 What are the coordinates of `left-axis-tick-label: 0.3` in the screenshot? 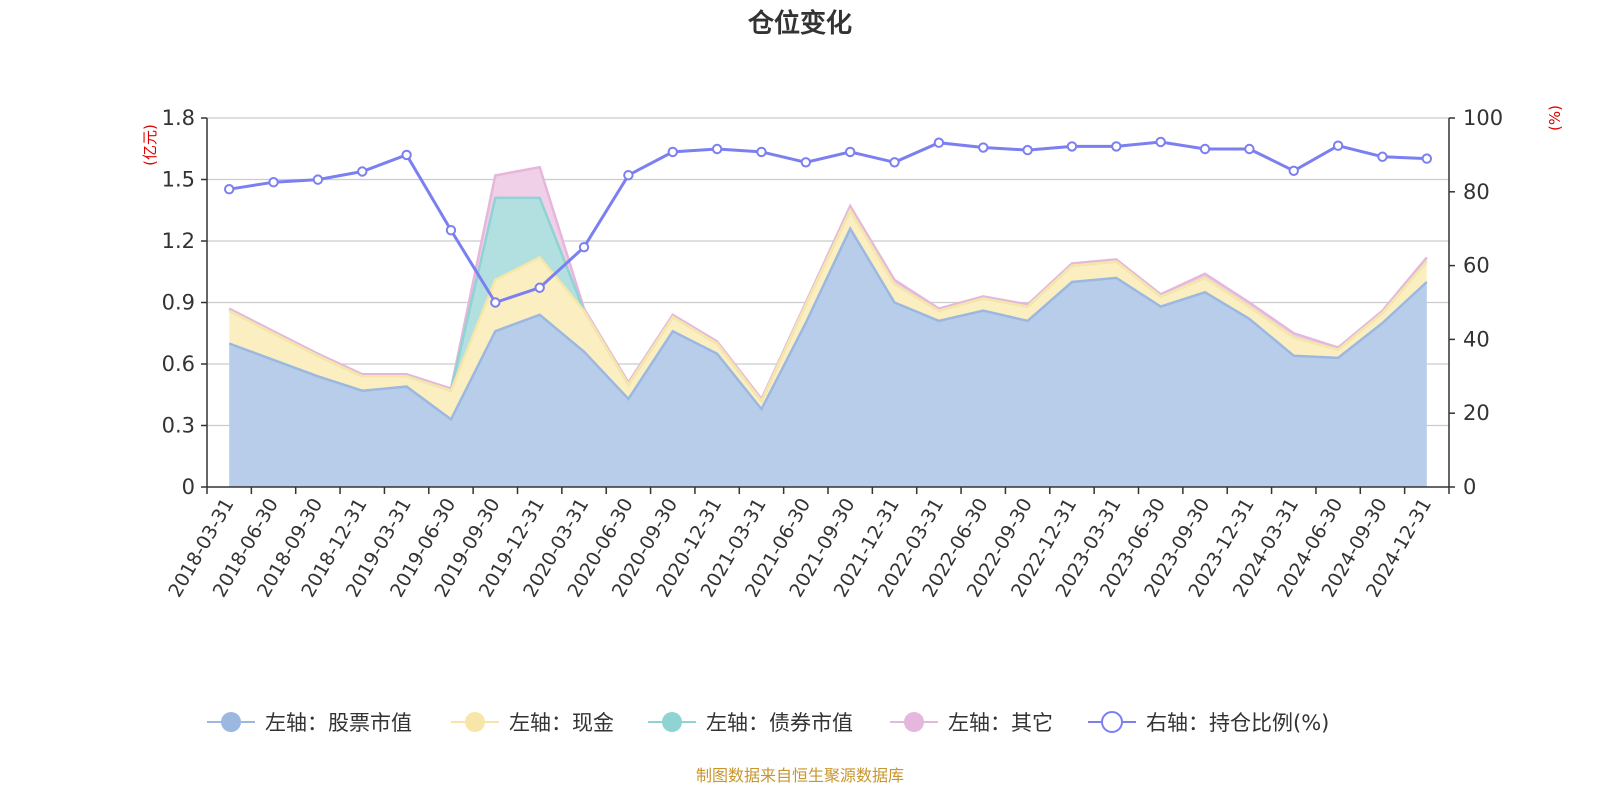 It's located at (178, 426).